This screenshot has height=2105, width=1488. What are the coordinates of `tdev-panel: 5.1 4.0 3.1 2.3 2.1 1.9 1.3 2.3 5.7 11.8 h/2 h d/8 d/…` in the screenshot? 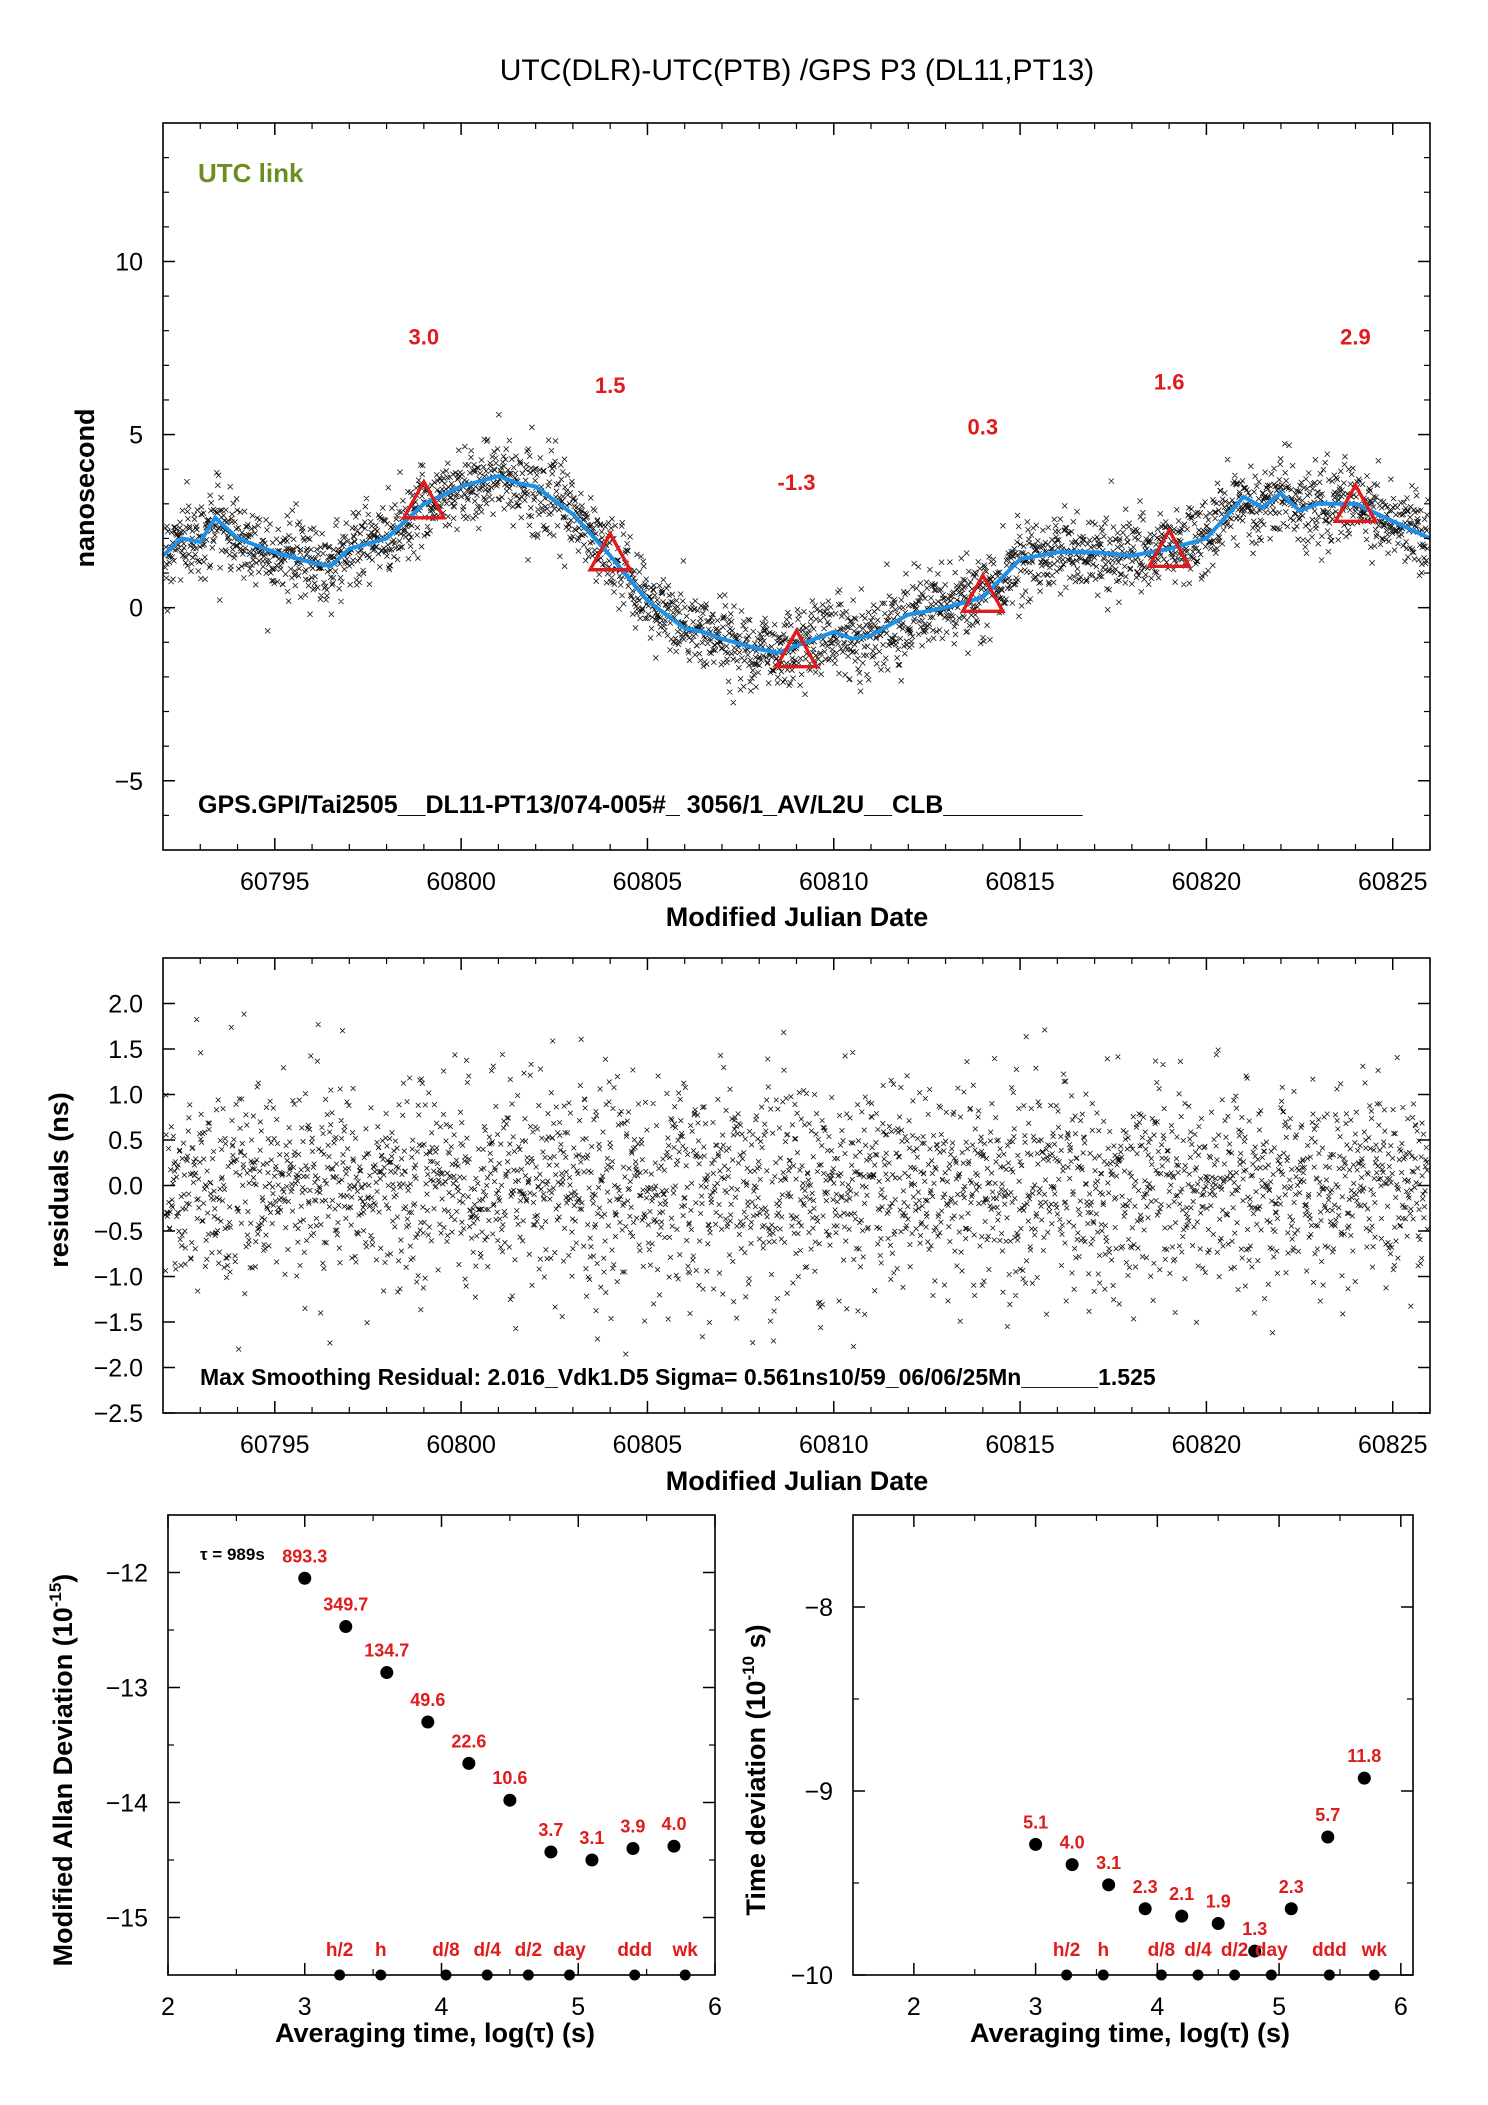 It's located at (1076, 1781).